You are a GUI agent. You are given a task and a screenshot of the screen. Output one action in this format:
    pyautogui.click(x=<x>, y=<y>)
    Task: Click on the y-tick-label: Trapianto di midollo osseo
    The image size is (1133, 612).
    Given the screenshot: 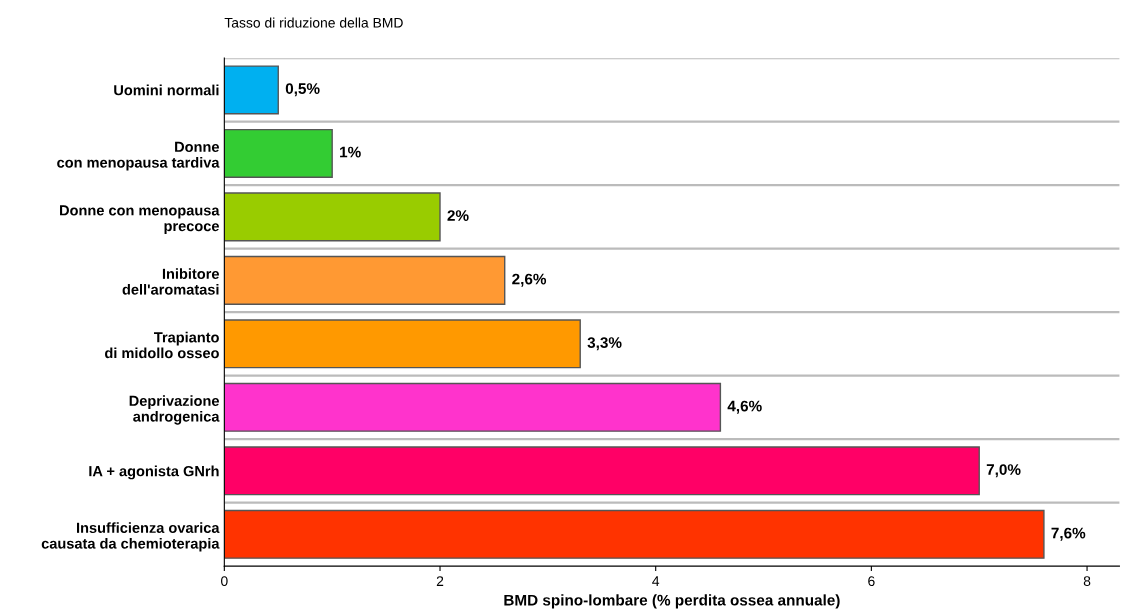 What is the action you would take?
    pyautogui.click(x=162, y=345)
    